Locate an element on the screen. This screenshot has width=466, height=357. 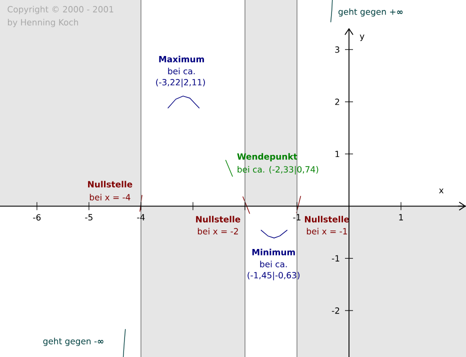
annotation: geht gegen -∞ is located at coordinates (73, 342).